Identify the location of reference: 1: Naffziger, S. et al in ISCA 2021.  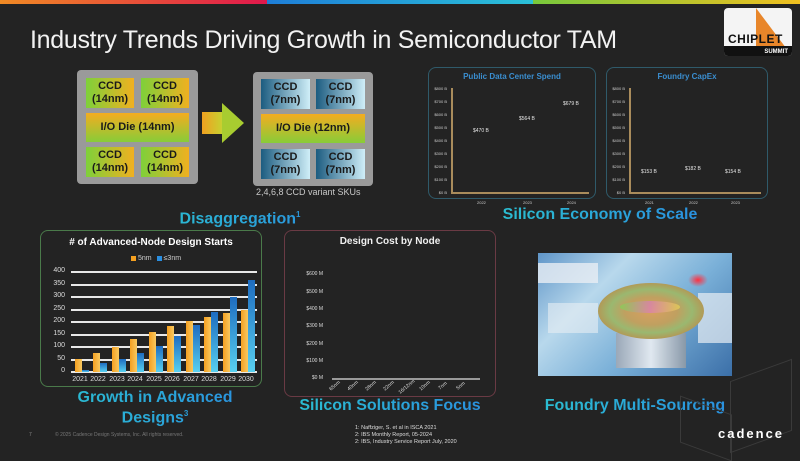
(396, 428).